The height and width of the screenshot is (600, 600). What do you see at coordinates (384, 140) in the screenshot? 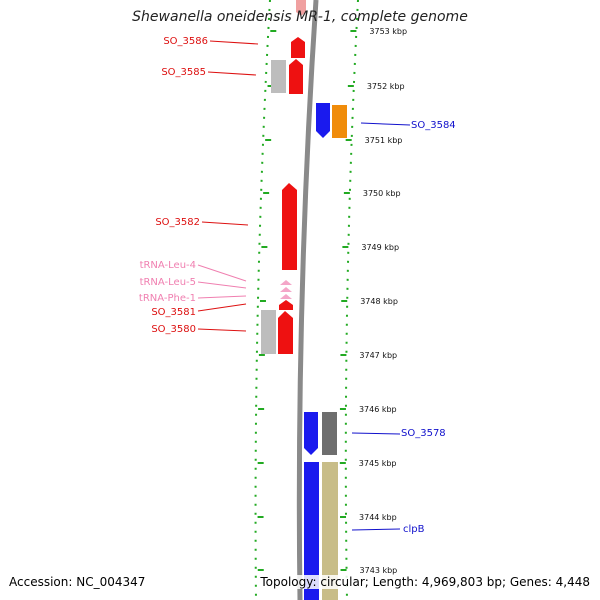
I see `tick-label-3751: 3751 kbp` at bounding box center [384, 140].